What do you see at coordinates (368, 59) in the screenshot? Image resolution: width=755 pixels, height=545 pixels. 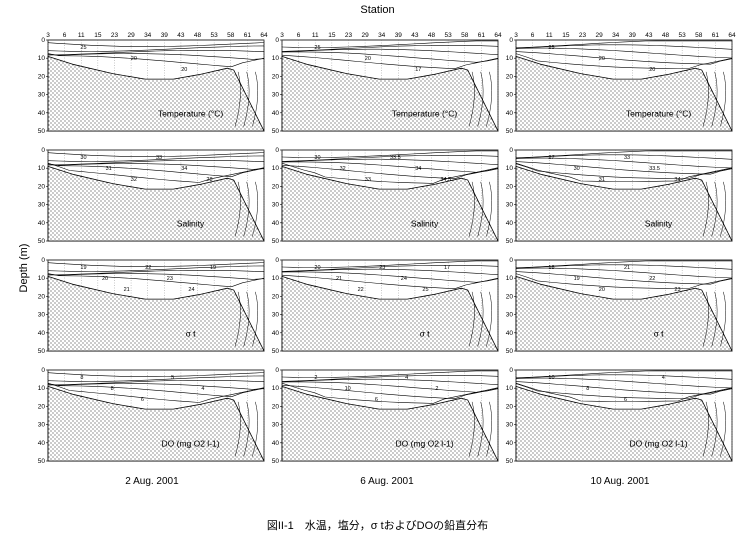 I see `contour-label: 20` at bounding box center [368, 59].